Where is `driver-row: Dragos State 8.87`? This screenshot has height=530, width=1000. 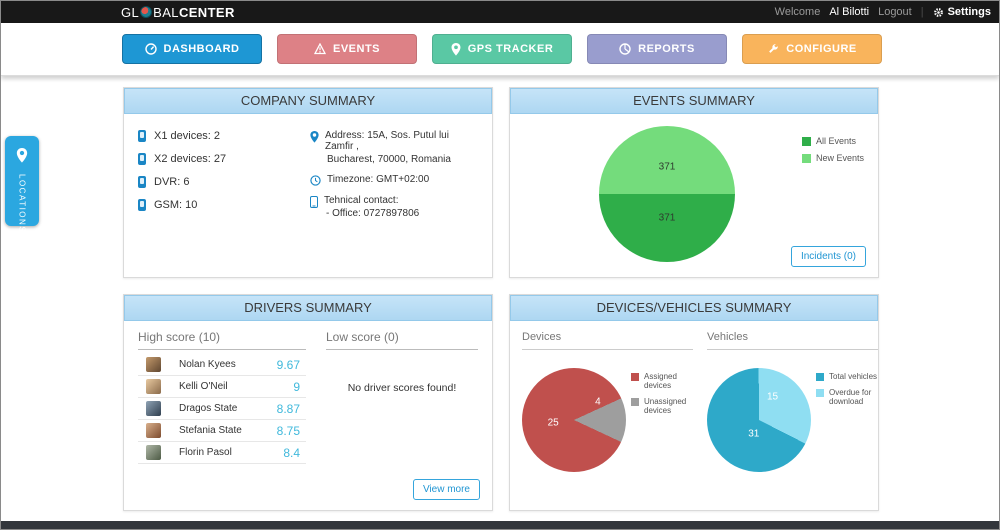 driver-row: Dragos State 8.87 is located at coordinates (222, 409).